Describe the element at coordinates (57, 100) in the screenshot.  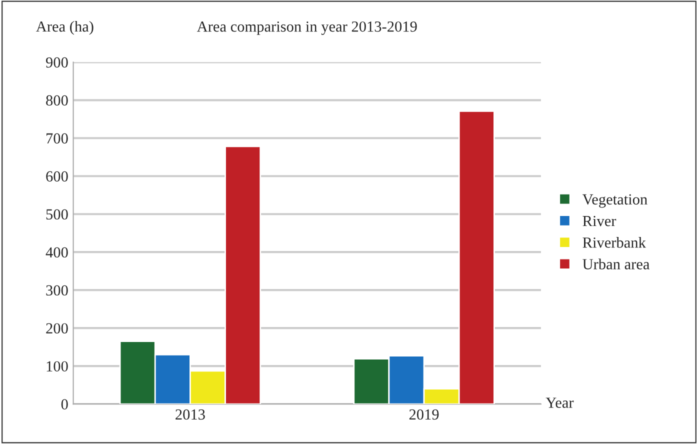
I see `y-tick-label: 800` at that location.